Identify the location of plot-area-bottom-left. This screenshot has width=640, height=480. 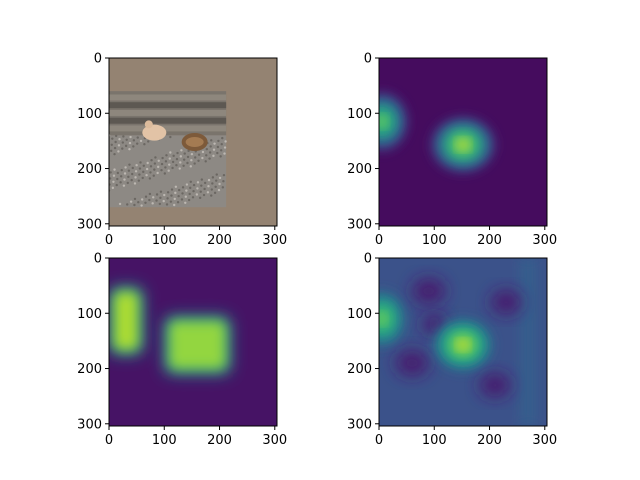
(193, 342).